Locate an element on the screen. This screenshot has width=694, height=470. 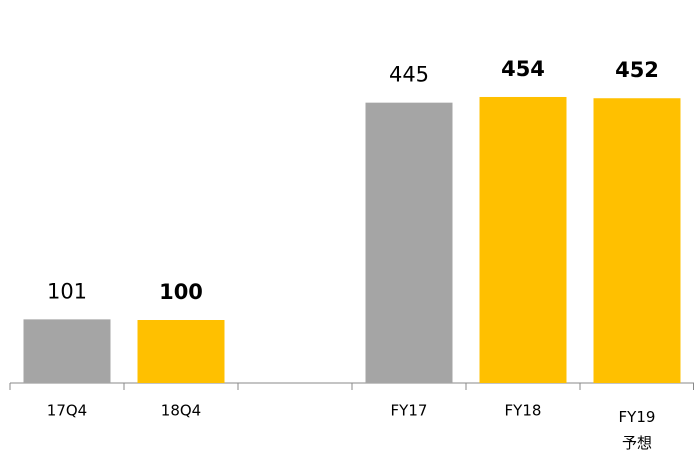
value-label: 454 is located at coordinates (523, 69).